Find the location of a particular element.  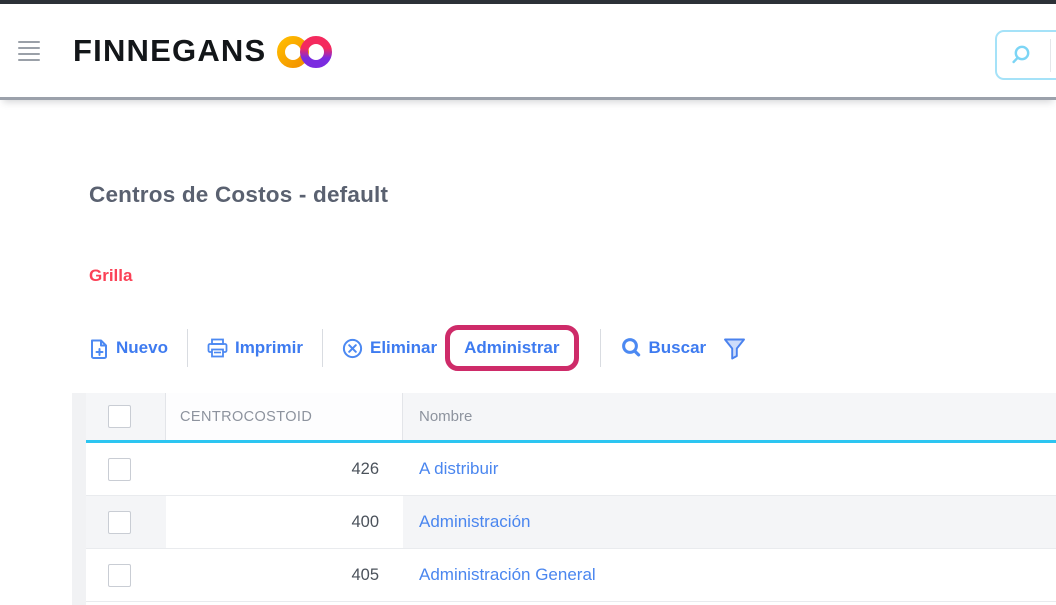

cell-nombre: Administración General is located at coordinates (729, 575).